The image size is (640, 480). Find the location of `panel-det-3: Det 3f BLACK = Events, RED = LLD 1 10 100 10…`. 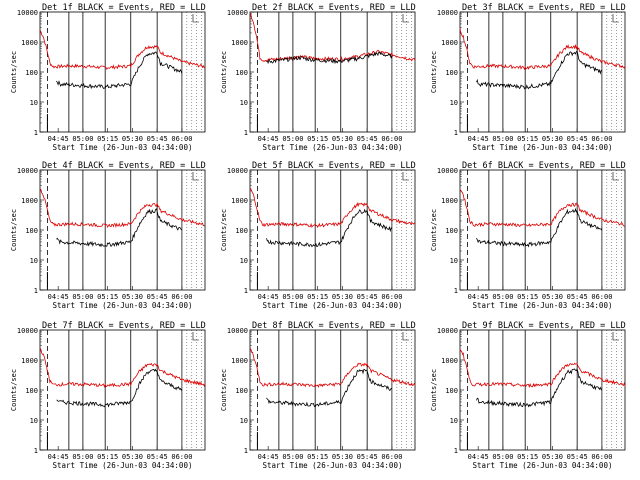

panel-det-3: Det 3f BLACK = Events, RED = LLD 1 10 100 10… is located at coordinates (528, 77).